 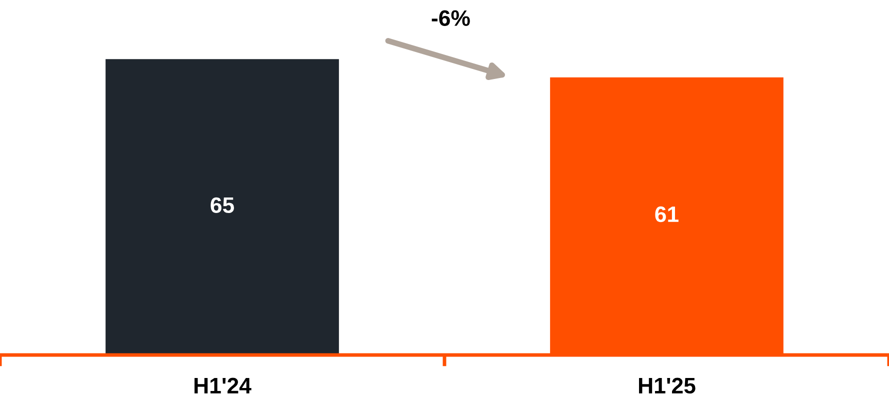 What do you see at coordinates (666, 214) in the screenshot?
I see `data-label: 61` at bounding box center [666, 214].